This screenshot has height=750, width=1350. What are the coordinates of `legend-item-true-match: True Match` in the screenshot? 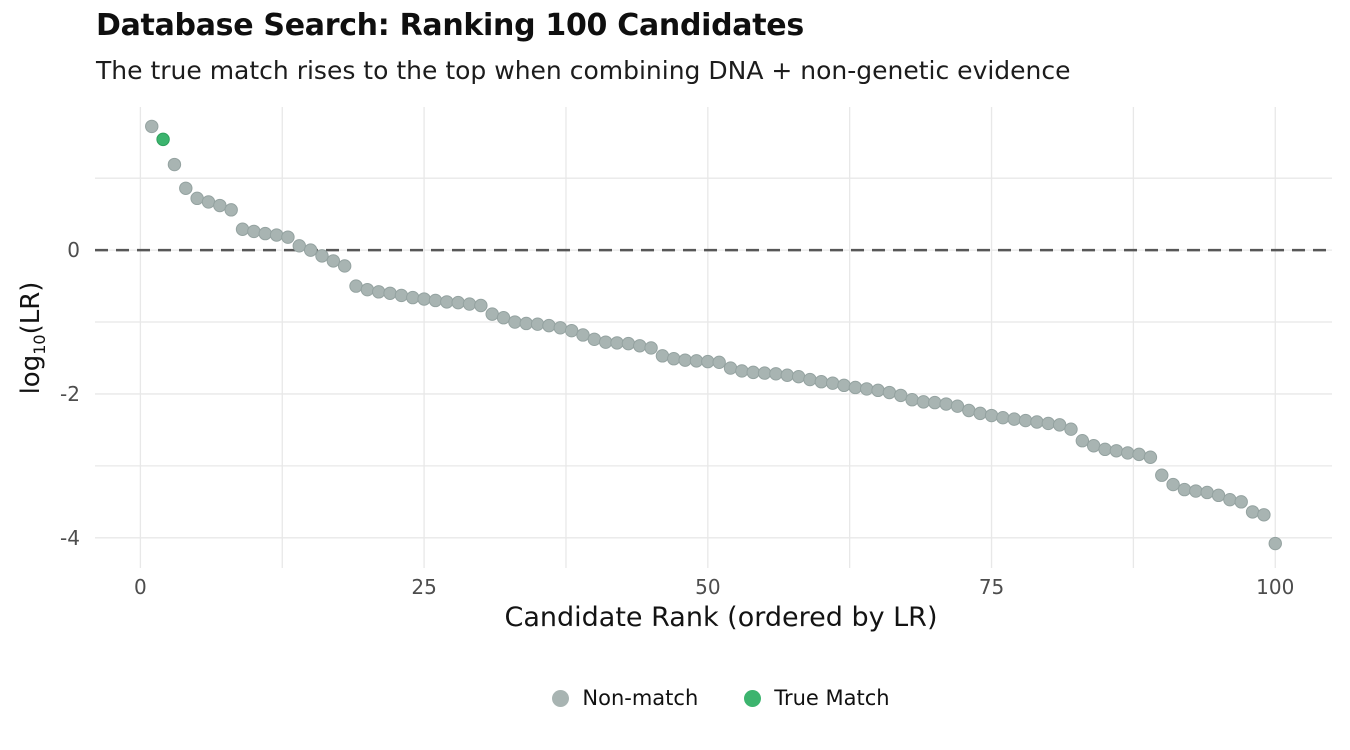 It's located at (817, 698).